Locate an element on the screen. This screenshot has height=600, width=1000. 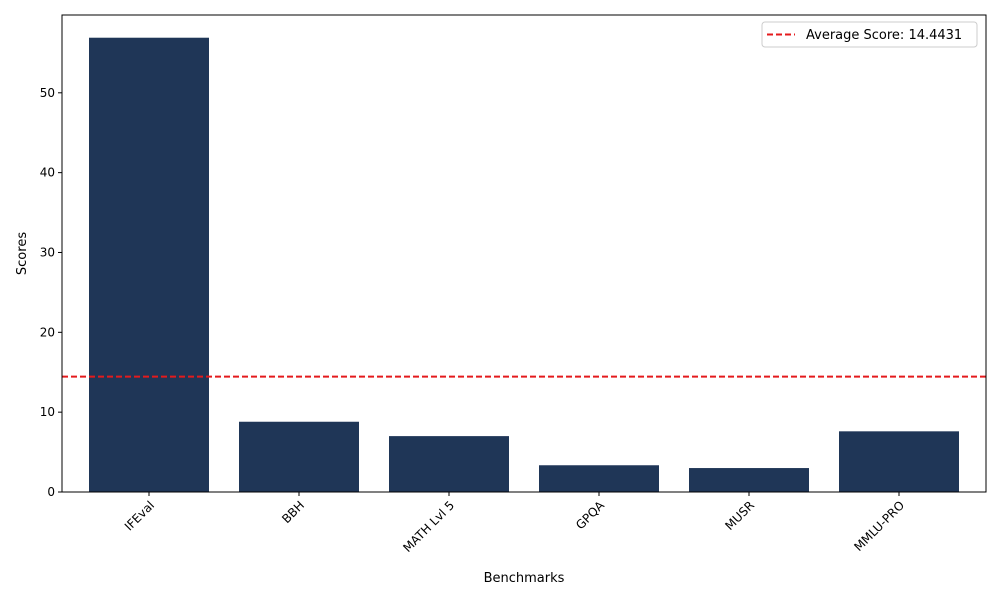
bar-musr is located at coordinates (749, 480).